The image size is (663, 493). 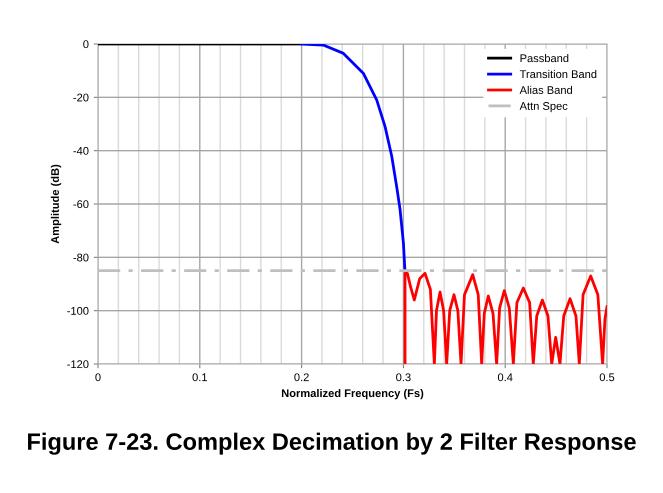 I want to click on x-tick-label: 0.5, so click(x=607, y=377).